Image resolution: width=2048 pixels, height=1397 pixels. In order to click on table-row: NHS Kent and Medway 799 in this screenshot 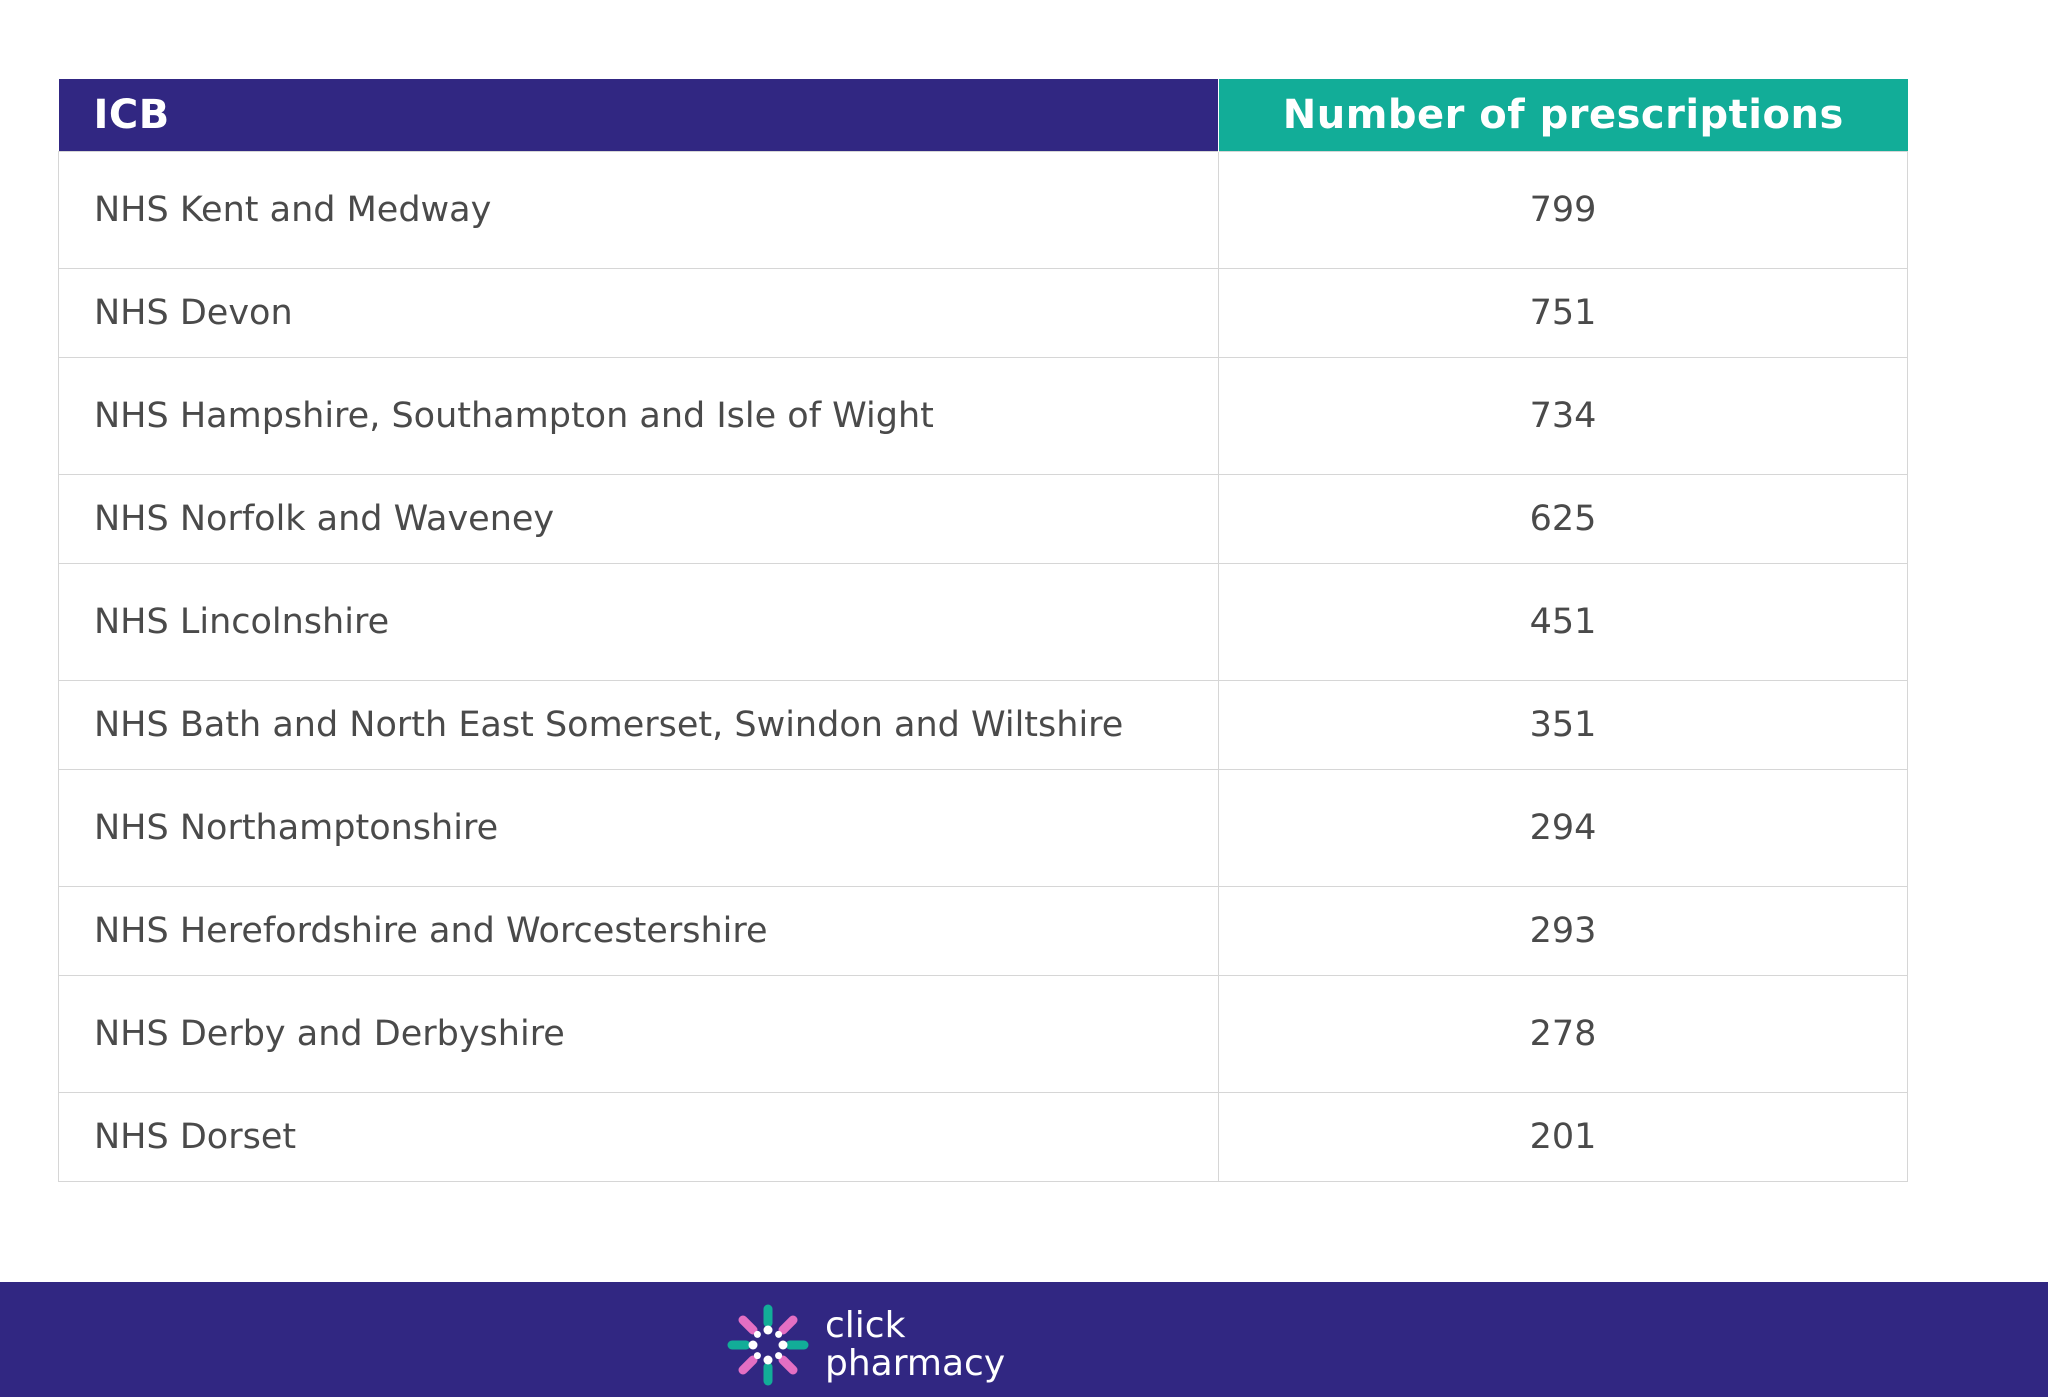, I will do `click(983, 210)`.